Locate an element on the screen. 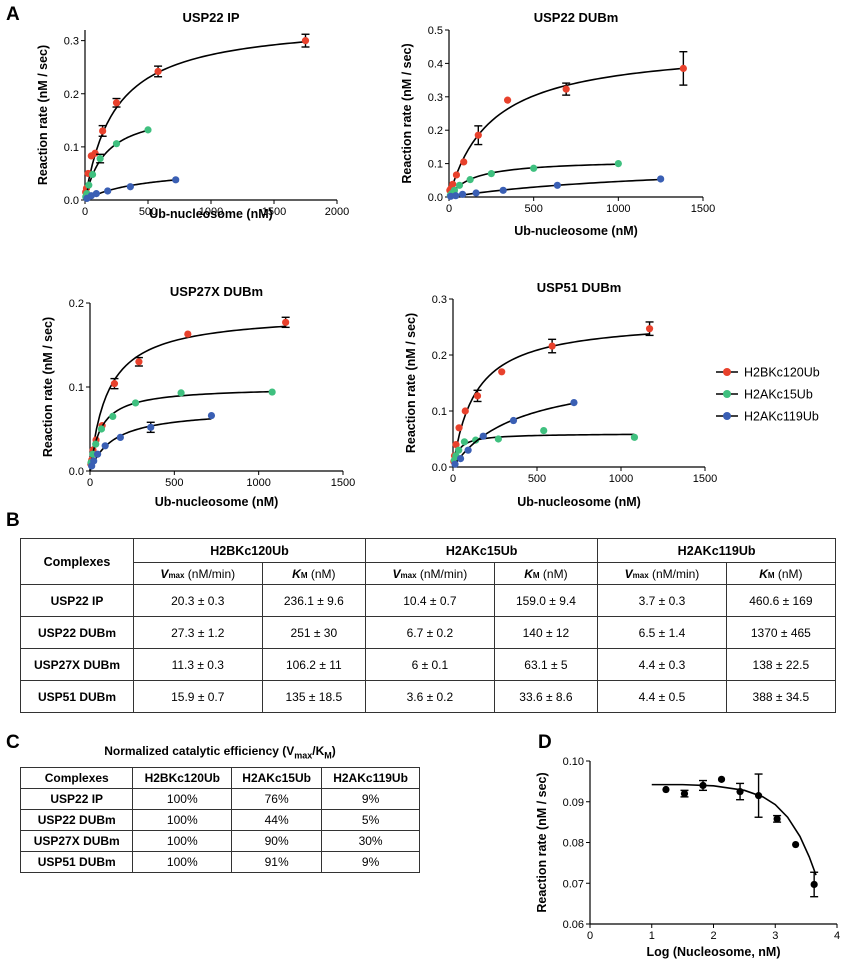 Image resolution: width=844 pixels, height=967 pixels. row-name: USP22 IP is located at coordinates (77, 600).